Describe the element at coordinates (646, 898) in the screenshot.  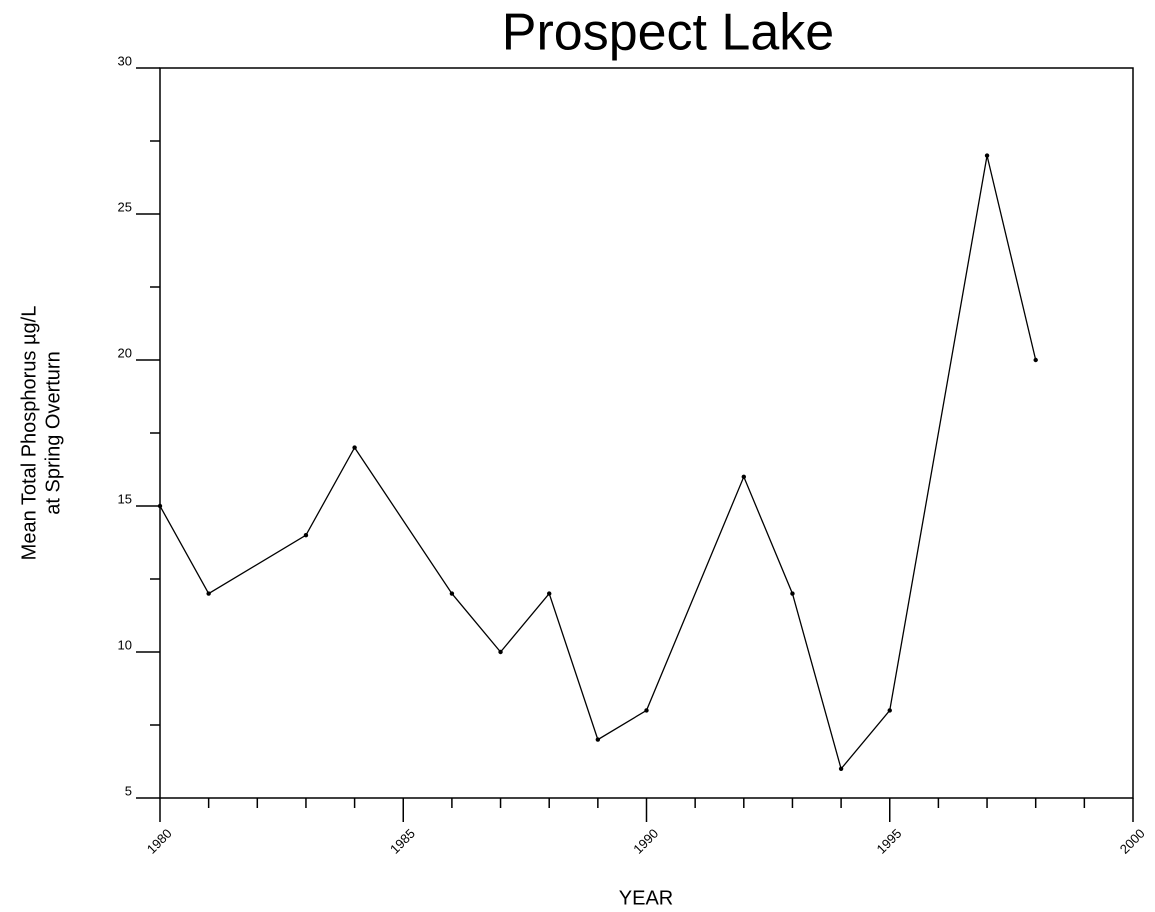
I see `x-axis-label: YEAR` at that location.